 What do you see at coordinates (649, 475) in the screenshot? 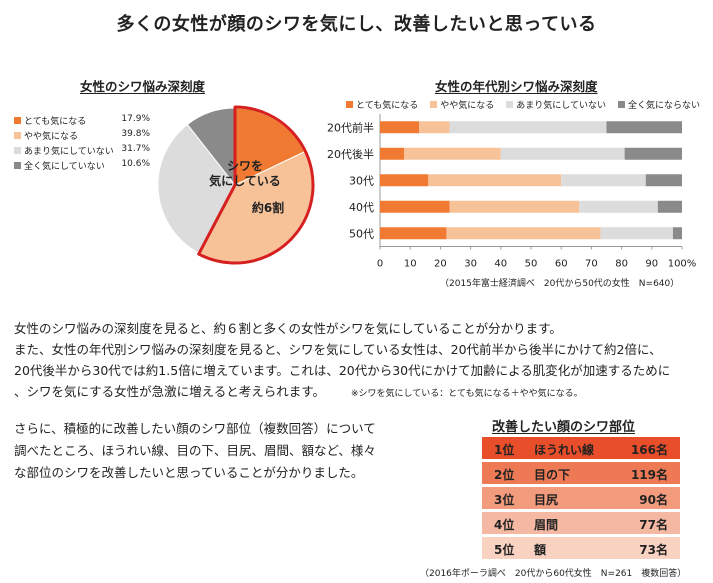
I see `ranking-count: 119名` at bounding box center [649, 475].